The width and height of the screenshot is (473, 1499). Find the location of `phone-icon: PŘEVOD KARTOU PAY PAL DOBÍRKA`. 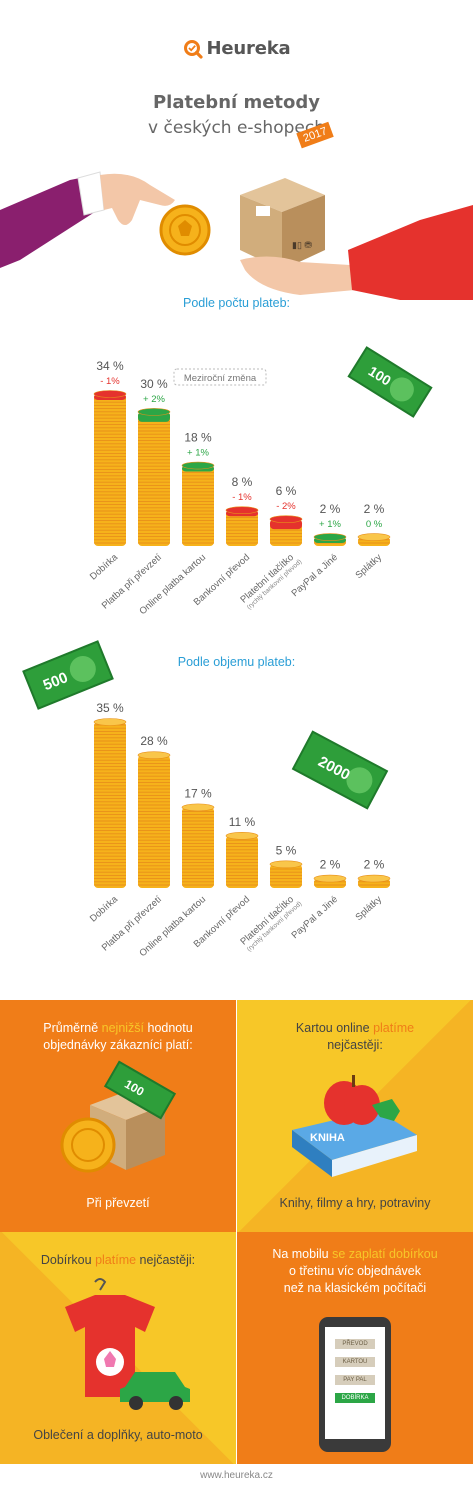

phone-icon: PŘEVOD KARTOU PAY PAL DOBÍRKA is located at coordinates (355, 1384).